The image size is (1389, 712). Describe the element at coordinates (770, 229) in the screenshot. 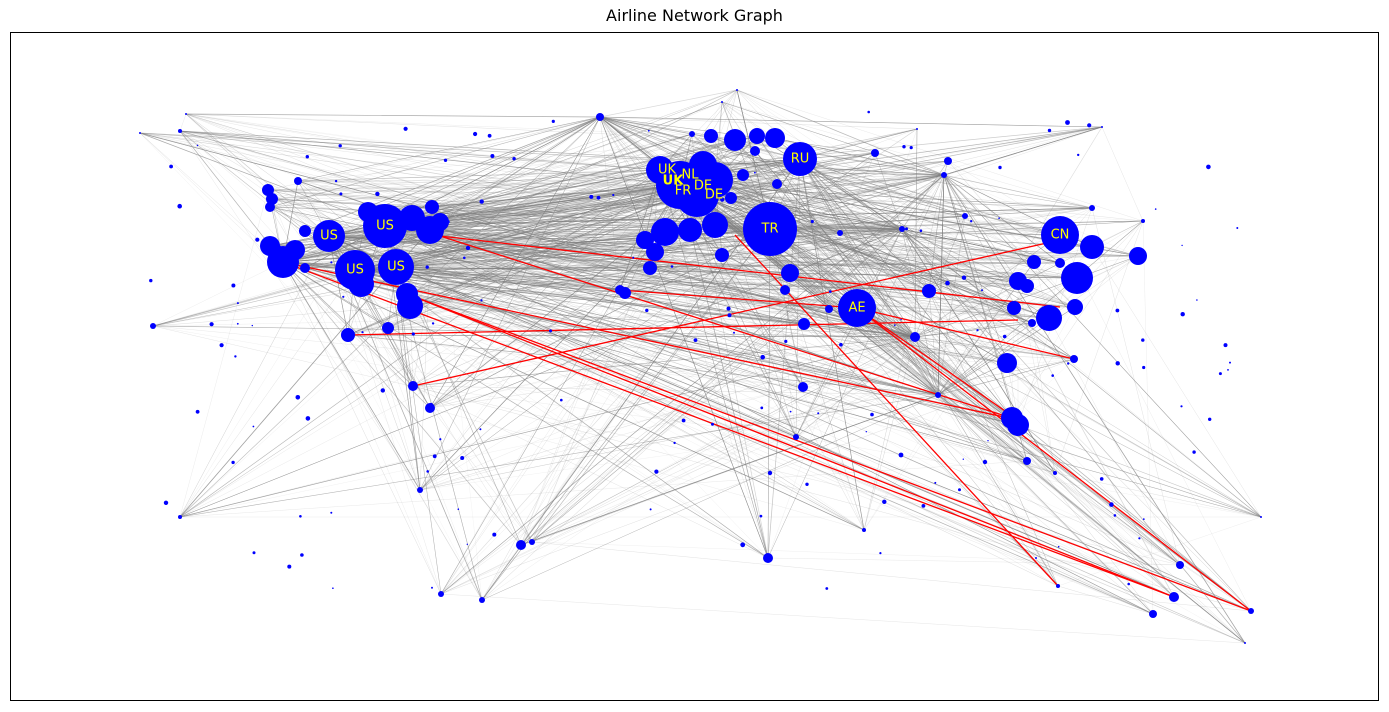

I see `node-label-tr: TR` at that location.